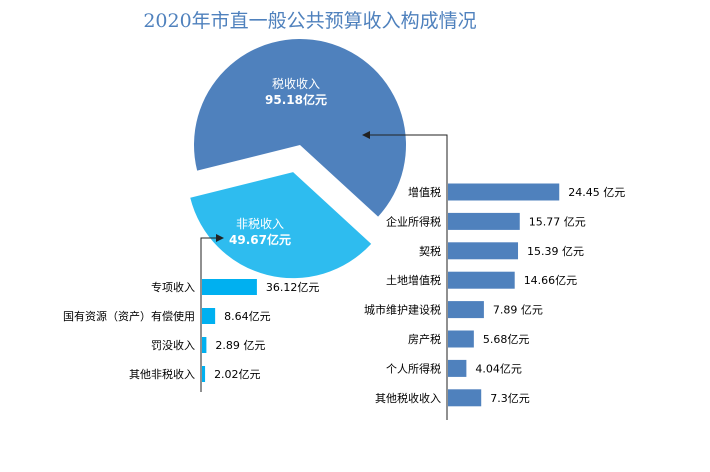 The image size is (710, 472). I want to click on category-label: 罚没收入, so click(173, 345).